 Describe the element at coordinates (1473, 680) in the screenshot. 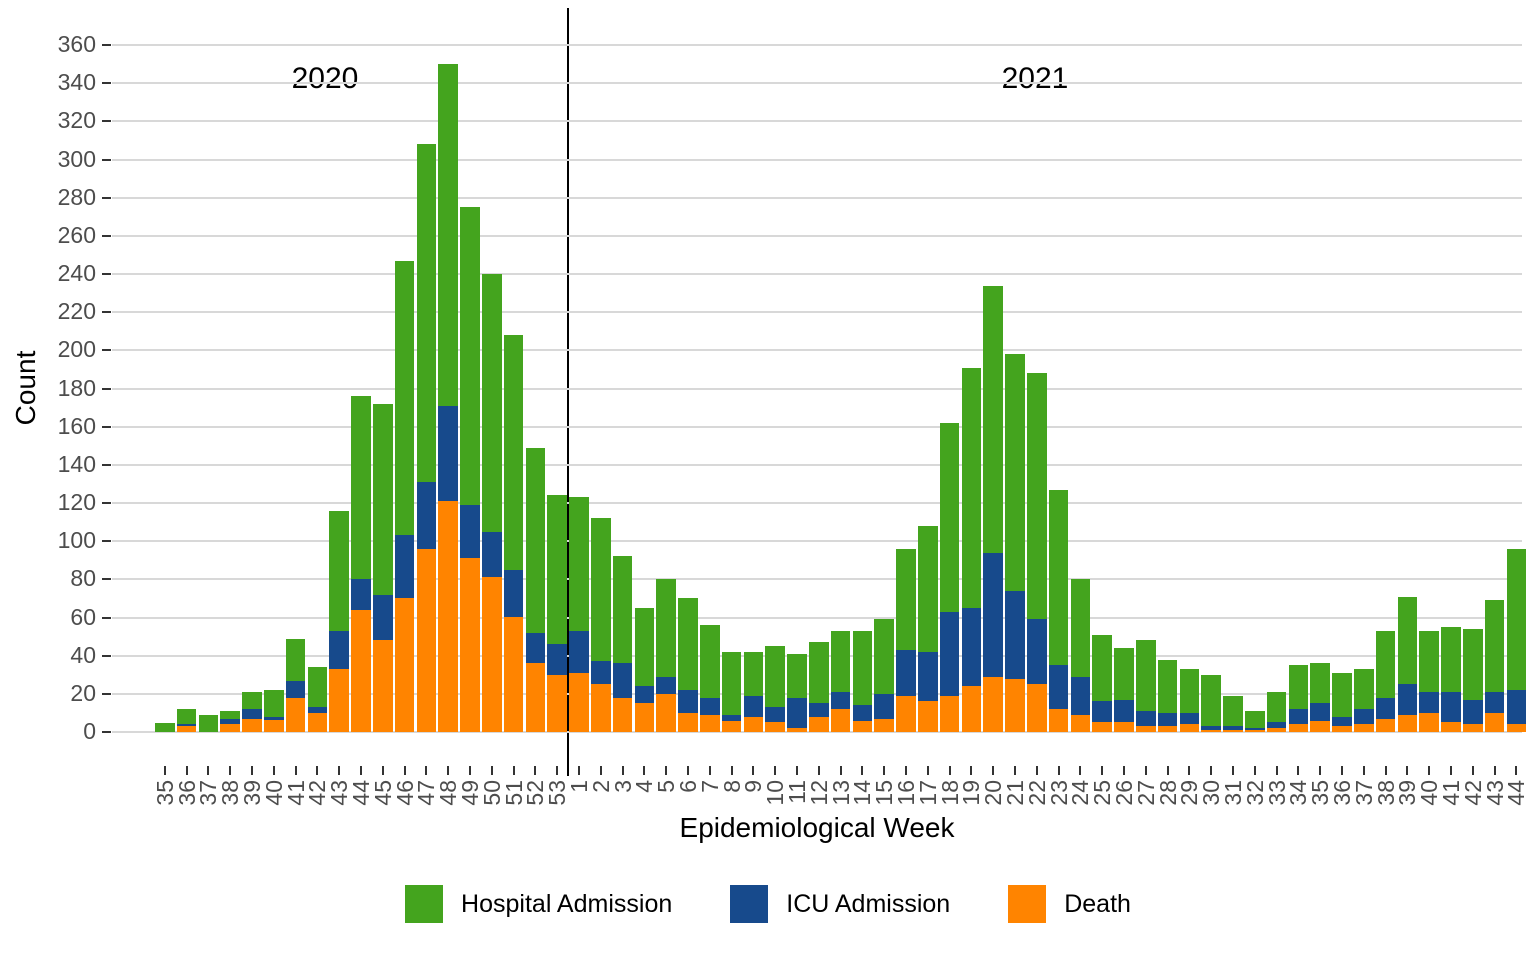

I see `bar-2021-w42` at that location.